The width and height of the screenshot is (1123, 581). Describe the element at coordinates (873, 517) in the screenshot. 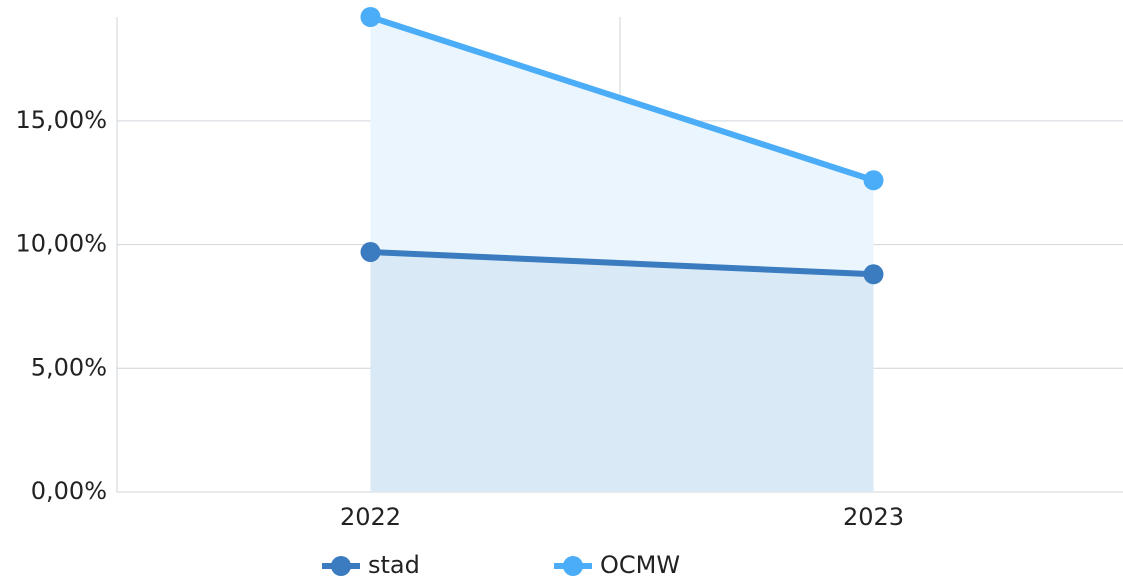

I see `x-tick-label: 2023` at that location.